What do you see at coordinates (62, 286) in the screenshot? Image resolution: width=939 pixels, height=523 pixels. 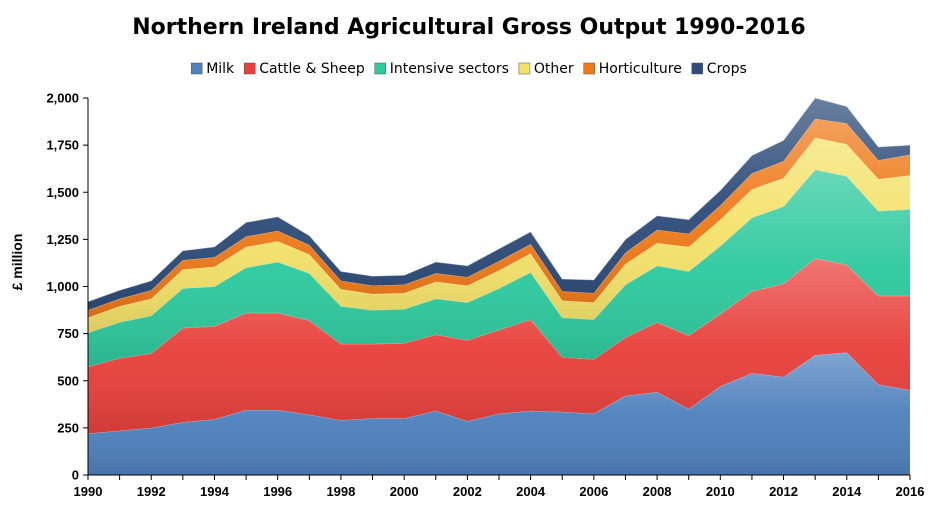 I see `y-tick-label: 1,000` at bounding box center [62, 286].